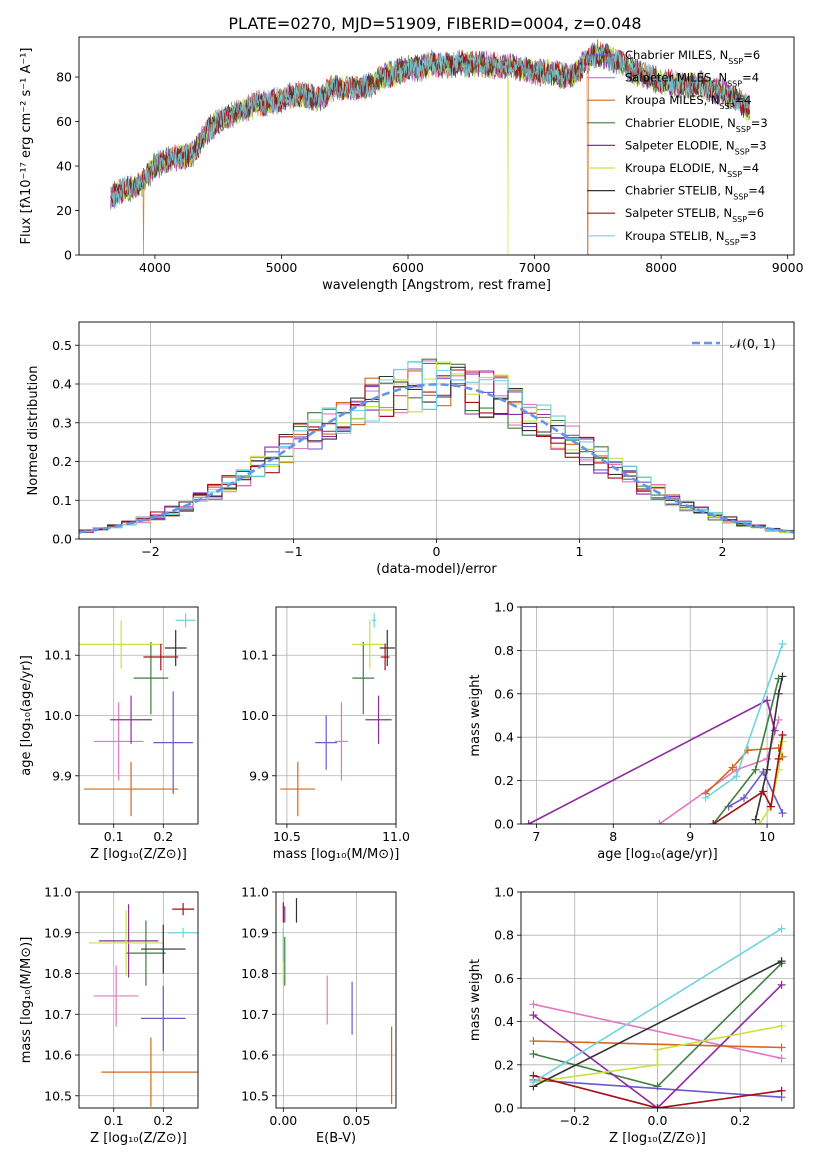  What do you see at coordinates (325, 734) in the screenshot?
I see `panel-age-vs-mass: 10.5 11.0 9.9 10.0 10.1 mass [log₁₀(M/M⊙)]` at bounding box center [325, 734].